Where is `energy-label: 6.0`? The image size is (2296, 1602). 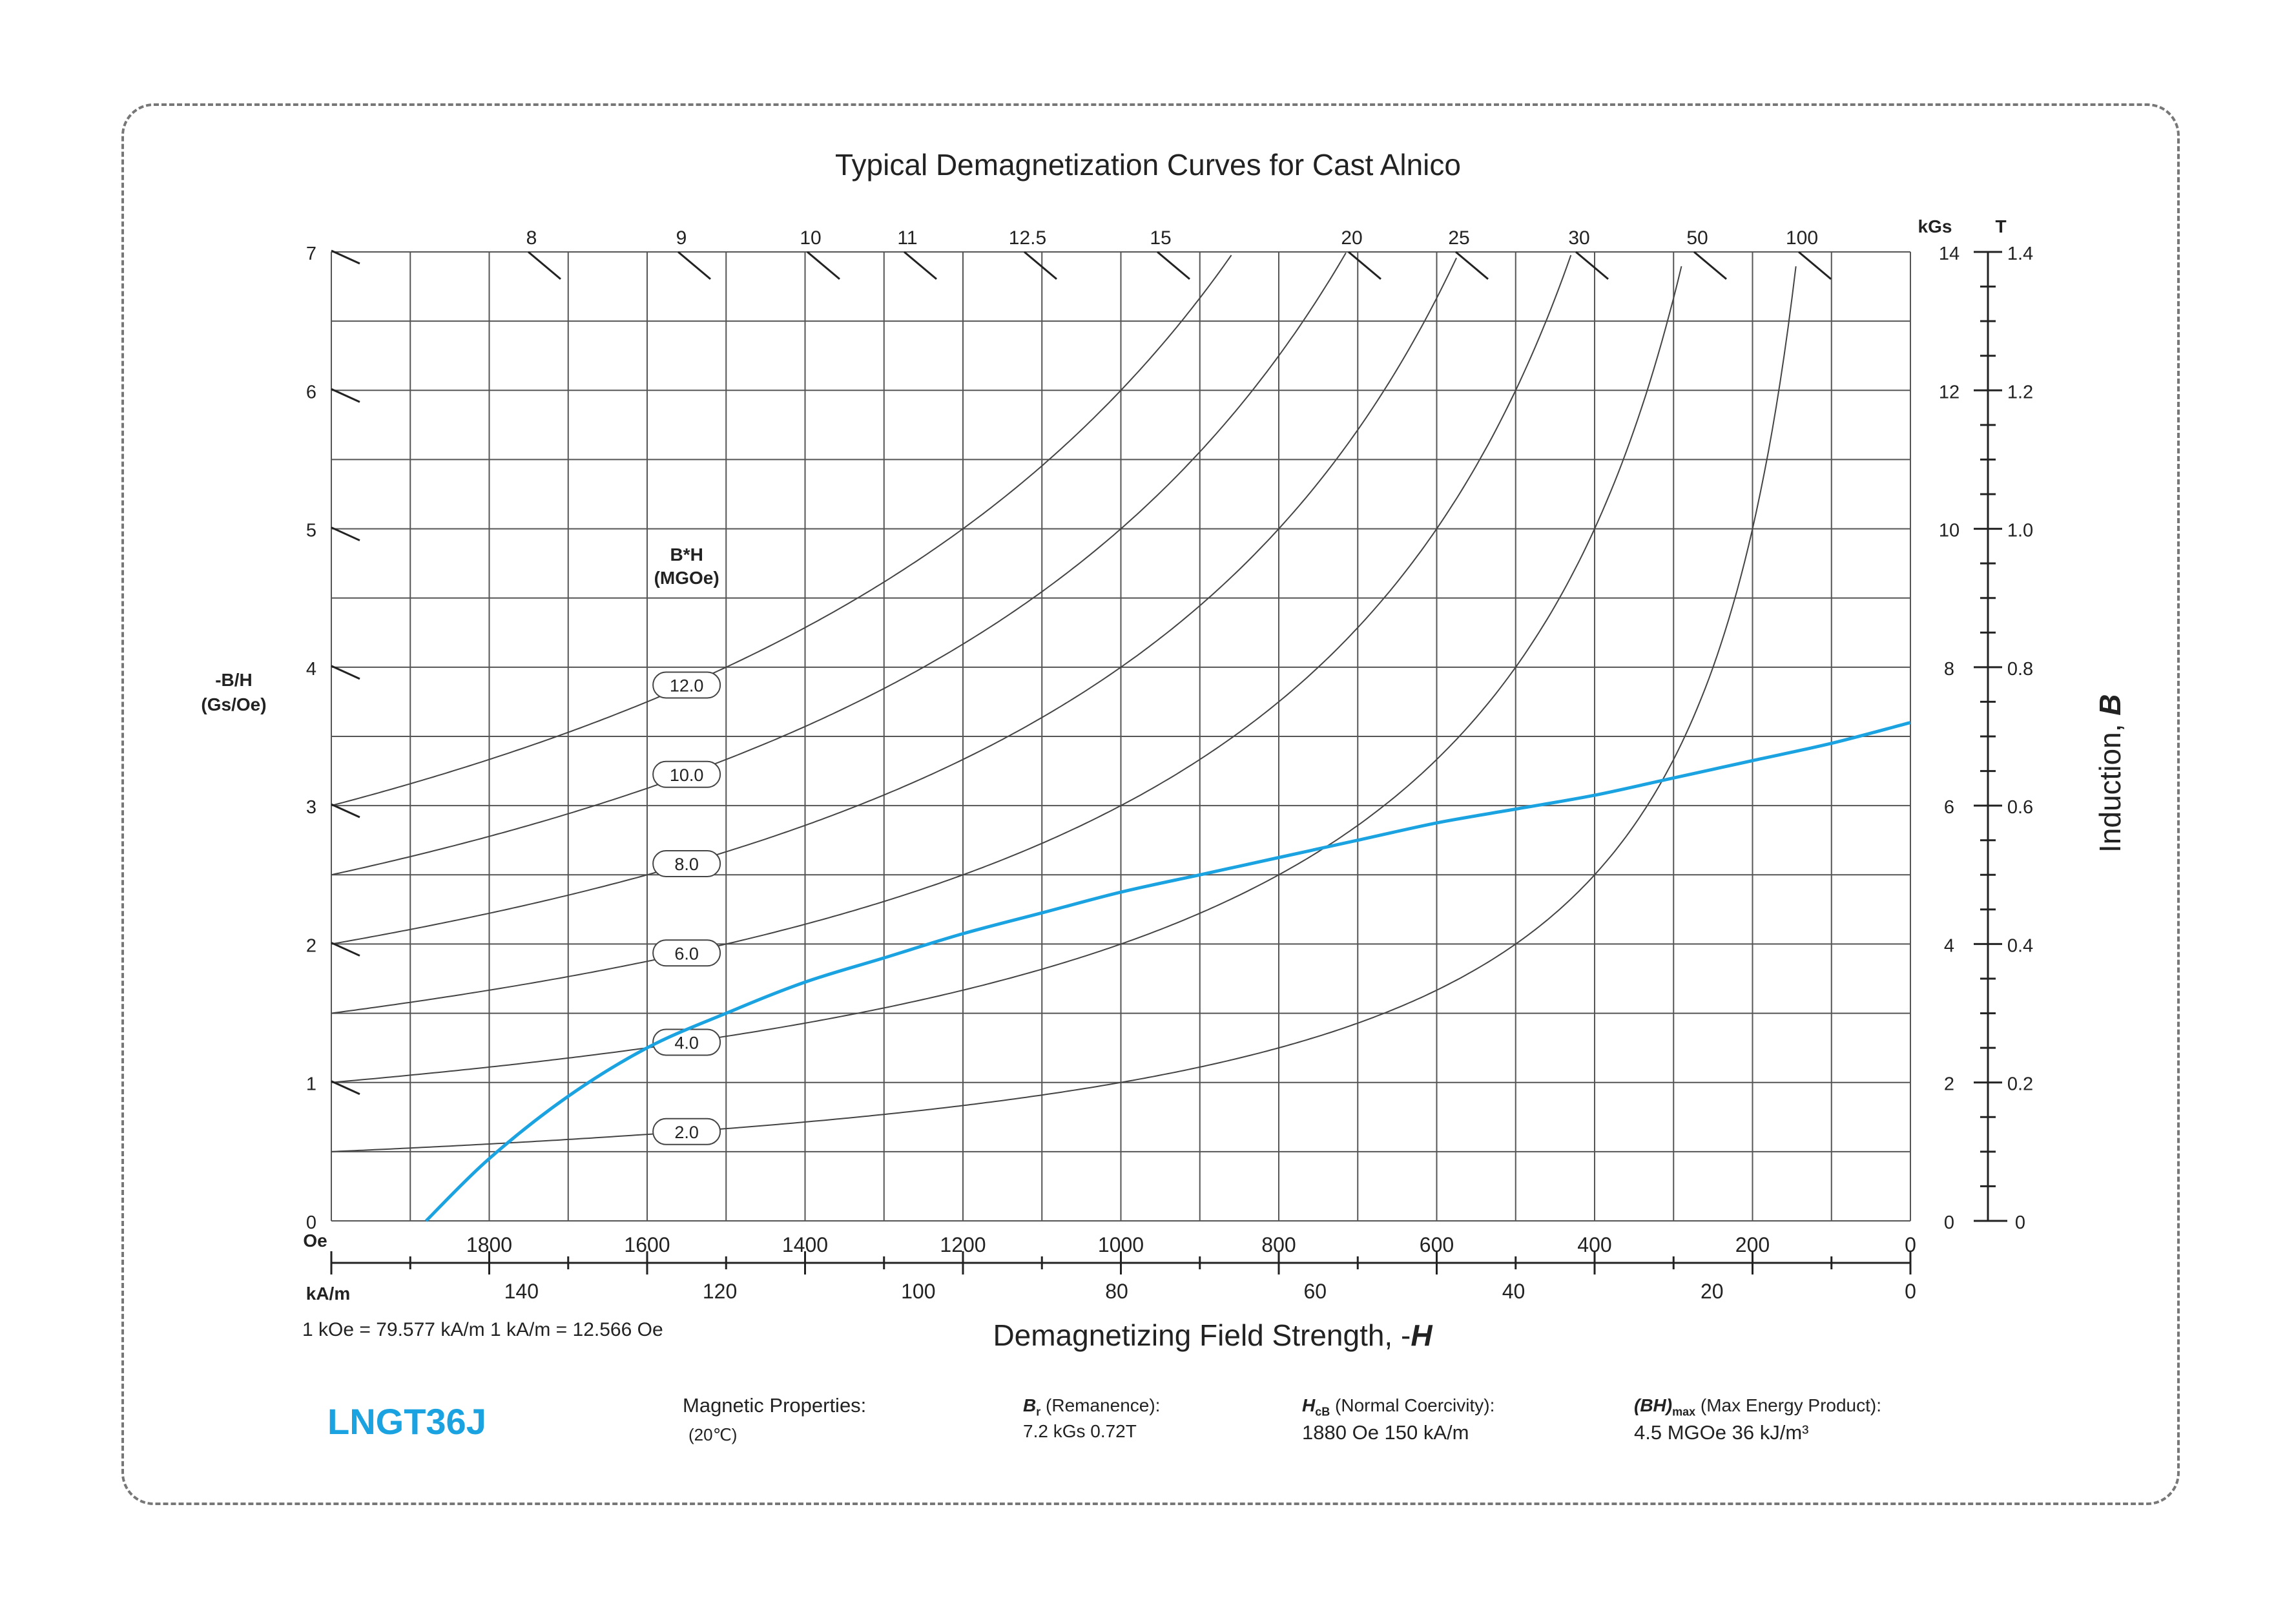 energy-label: 6.0 is located at coordinates (686, 954).